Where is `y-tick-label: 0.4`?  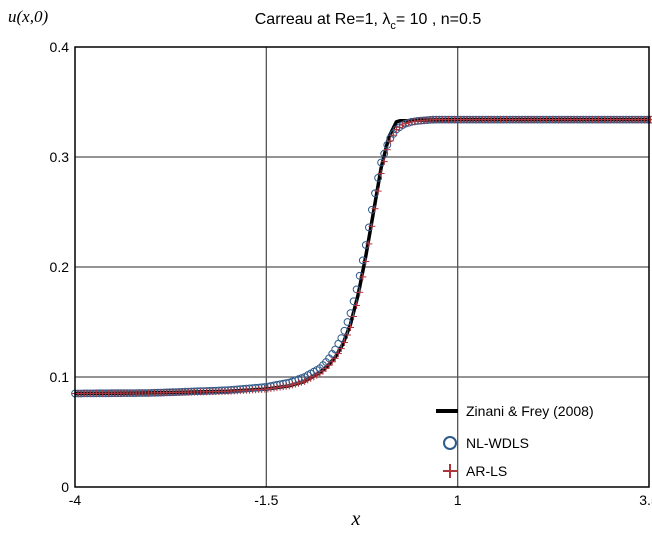
y-tick-label: 0.4 is located at coordinates (60, 47).